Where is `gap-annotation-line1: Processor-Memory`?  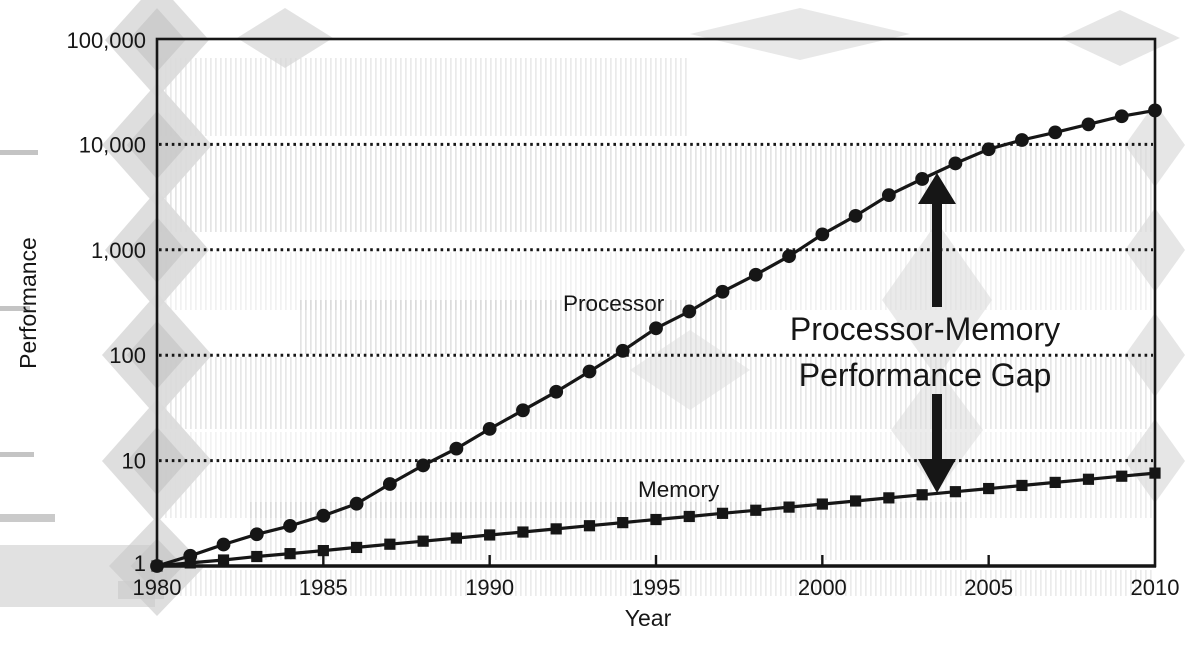
gap-annotation-line1: Processor-Memory is located at coordinates (925, 329).